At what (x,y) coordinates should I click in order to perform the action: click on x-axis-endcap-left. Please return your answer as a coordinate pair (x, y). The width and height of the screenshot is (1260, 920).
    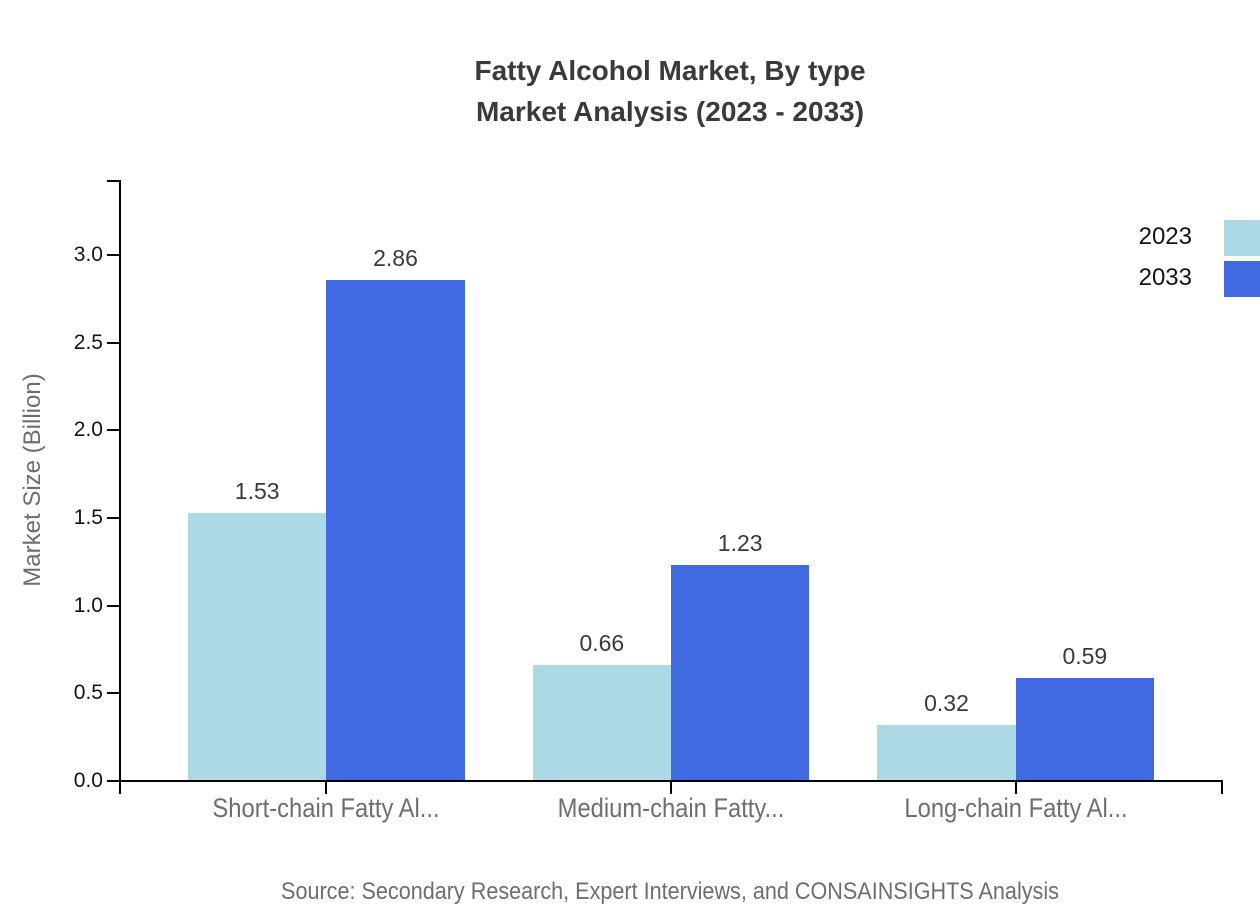
    Looking at the image, I should click on (120, 788).